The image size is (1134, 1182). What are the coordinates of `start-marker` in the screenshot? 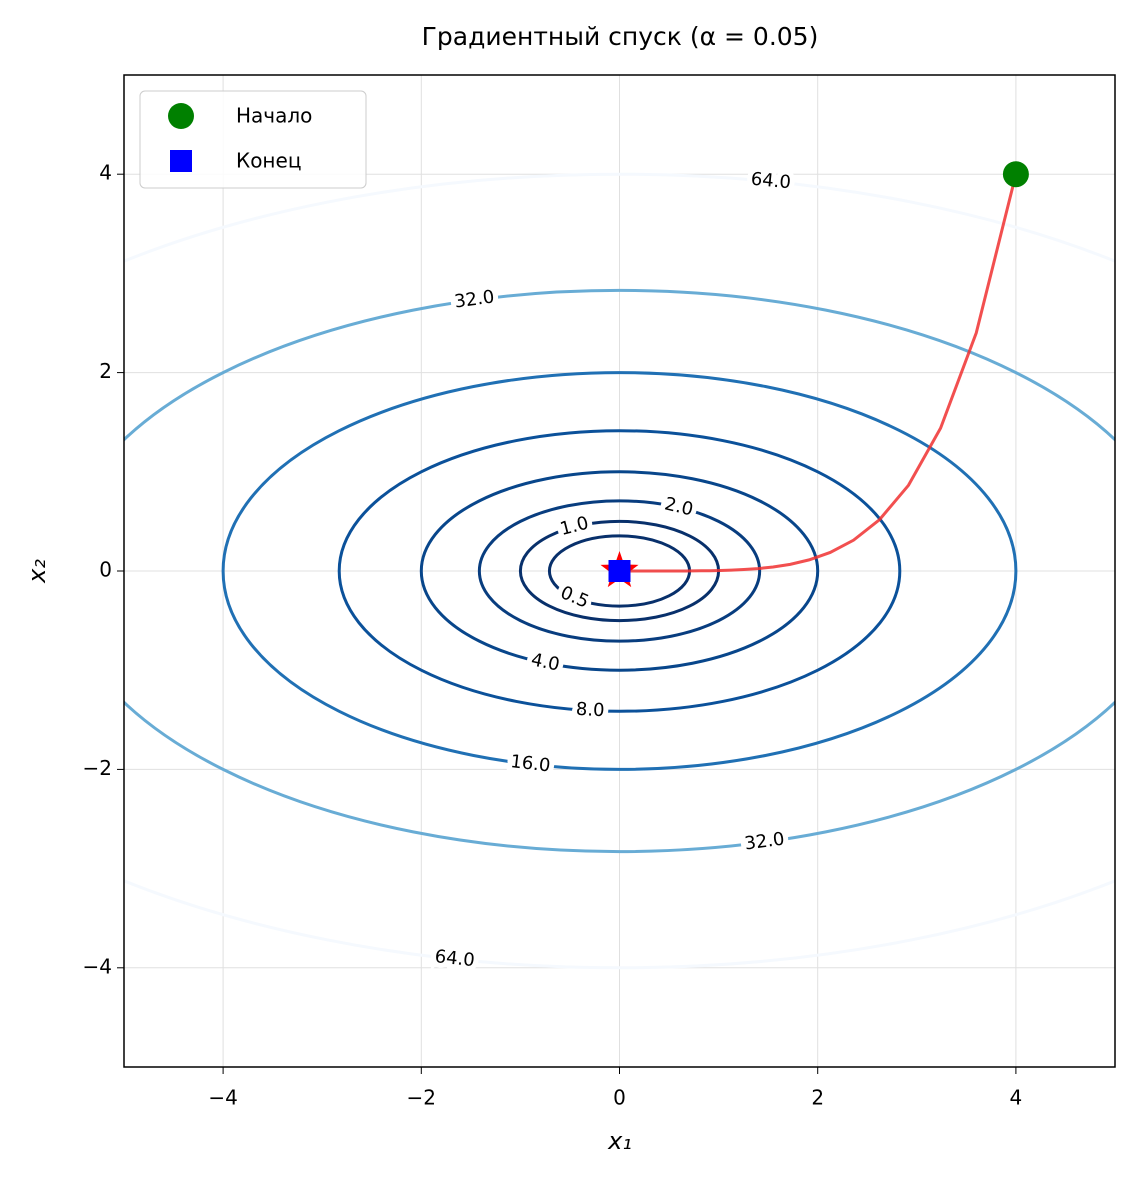 It's located at (1015, 174).